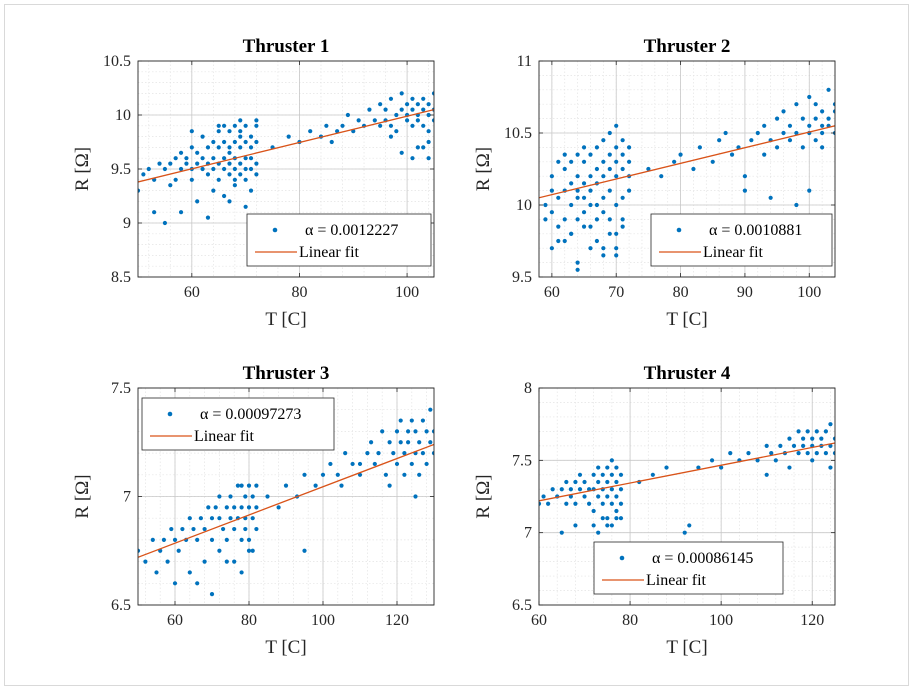 The width and height of the screenshot is (915, 692). What do you see at coordinates (249, 620) in the screenshot?
I see `x-tick-label: 80` at bounding box center [249, 620].